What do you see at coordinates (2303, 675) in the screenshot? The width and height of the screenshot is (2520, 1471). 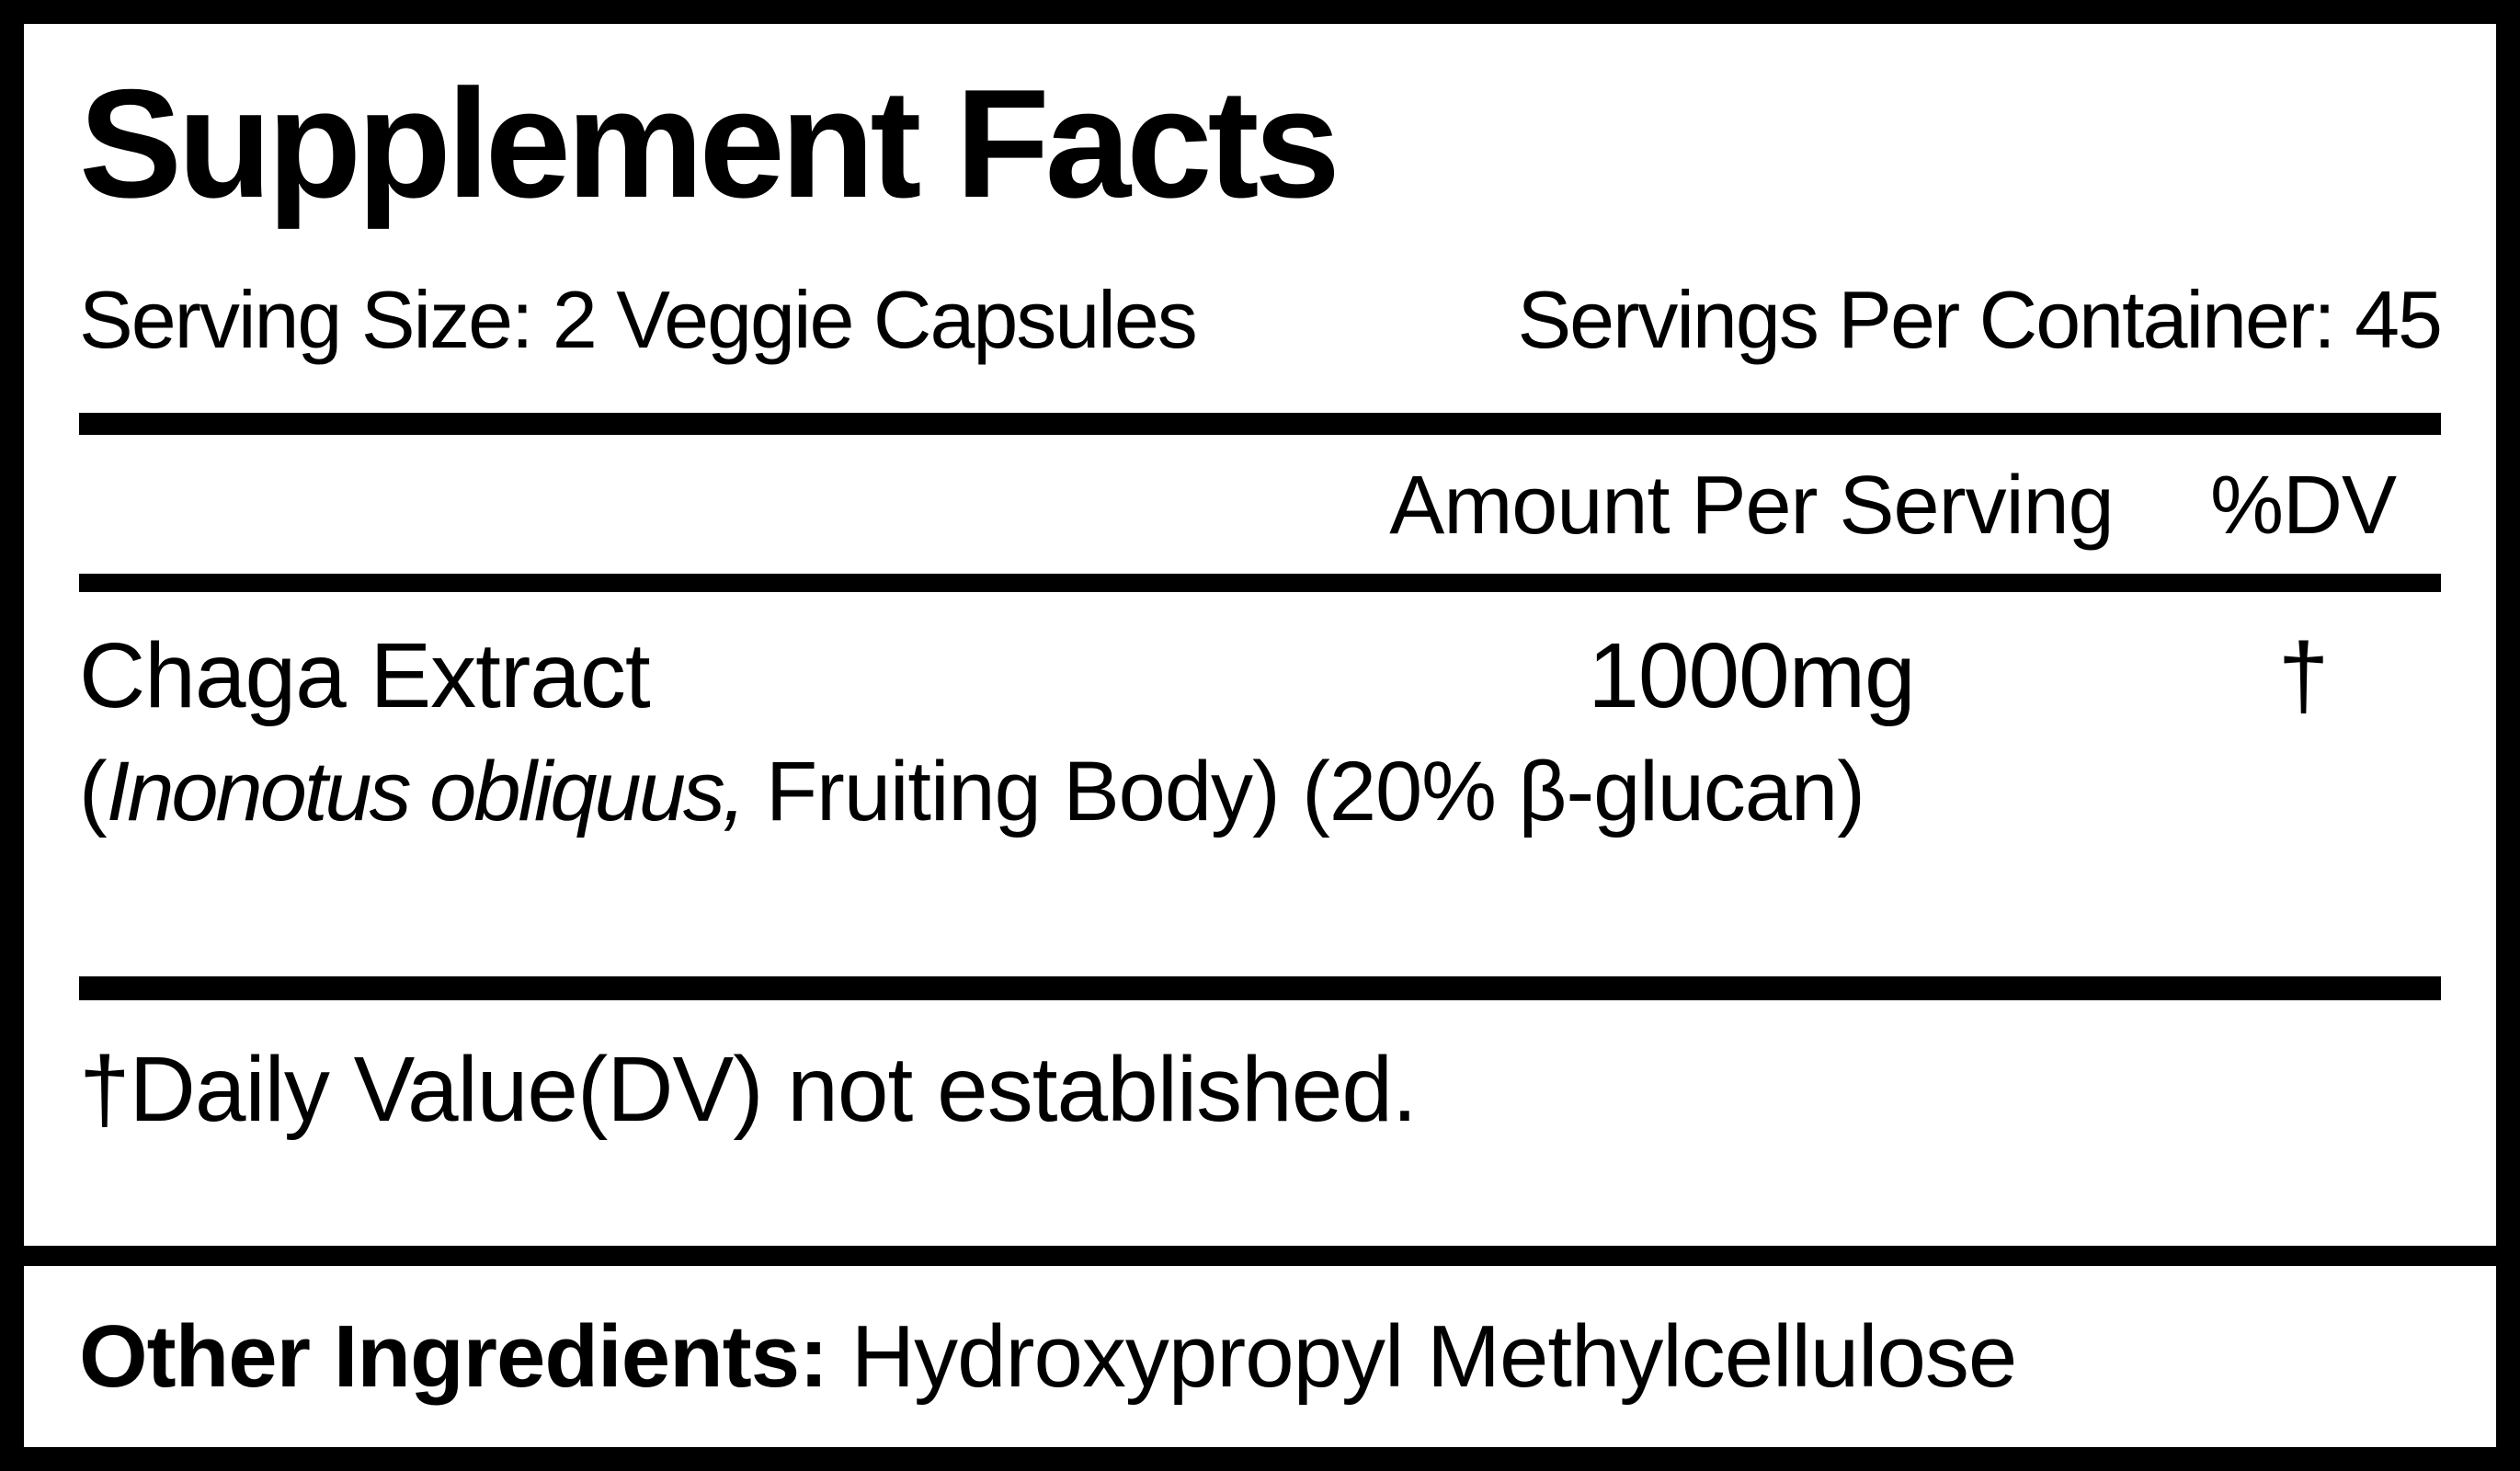 I see `ingredient-dv-dagger: †` at bounding box center [2303, 675].